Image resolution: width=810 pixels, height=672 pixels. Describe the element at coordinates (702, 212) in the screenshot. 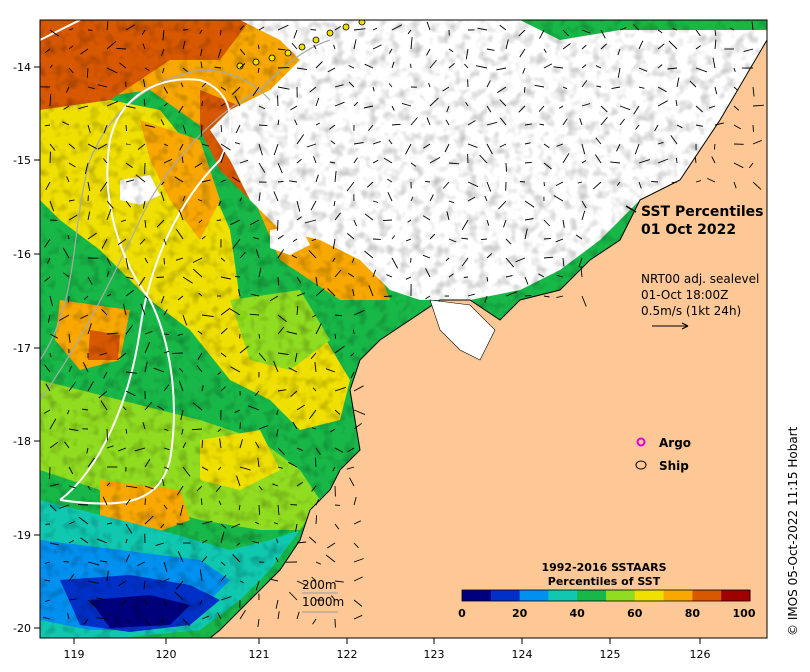

I see `map-title: SST Percentiles` at that location.